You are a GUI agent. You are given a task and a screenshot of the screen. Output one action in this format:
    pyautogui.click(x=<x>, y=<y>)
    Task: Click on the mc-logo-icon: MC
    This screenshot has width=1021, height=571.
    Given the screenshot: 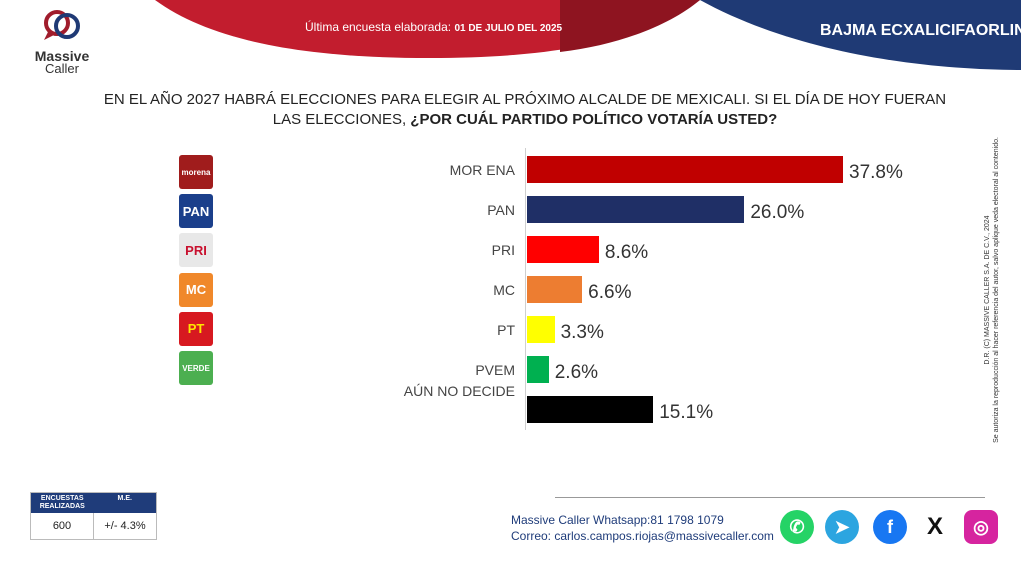 What is the action you would take?
    pyautogui.click(x=196, y=289)
    